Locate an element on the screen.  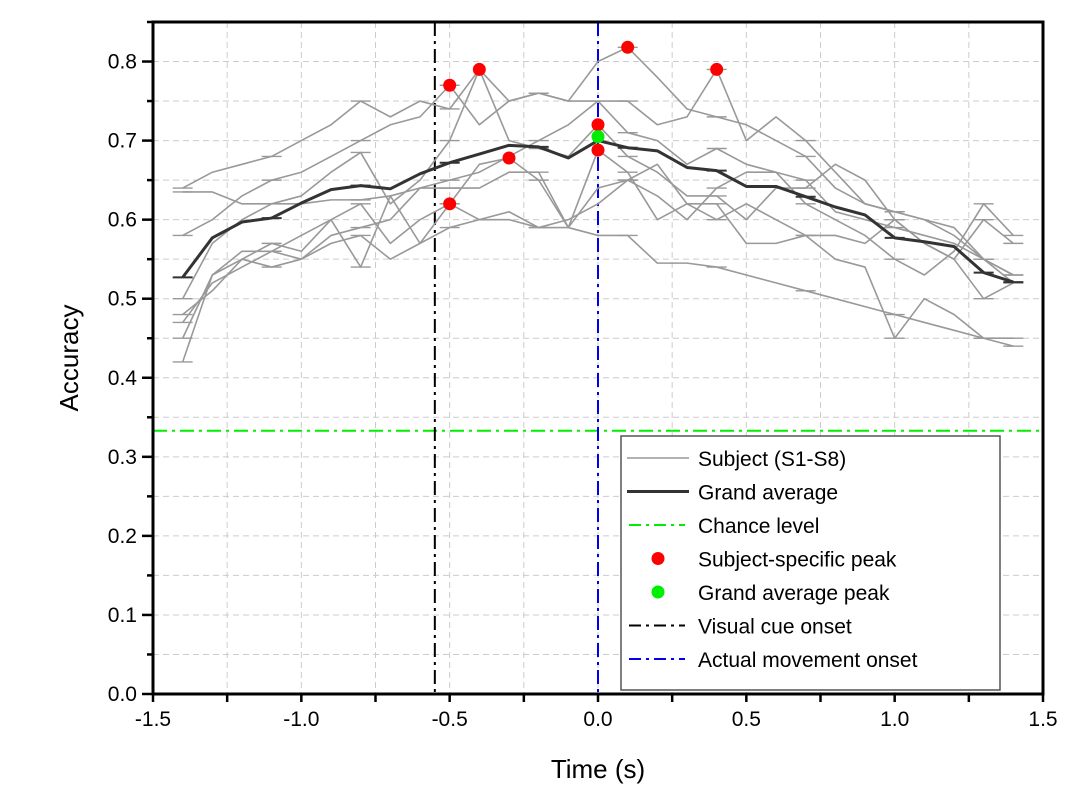
x-tick-label: 0.5 is located at coordinates (746, 719).